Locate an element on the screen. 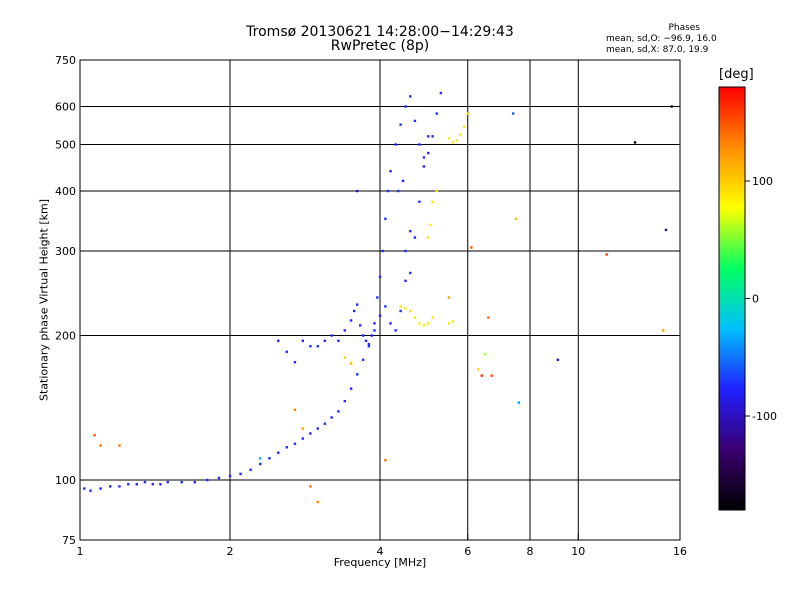 This screenshot has width=800, height=600. x-tick-label: 1 is located at coordinates (80, 551).